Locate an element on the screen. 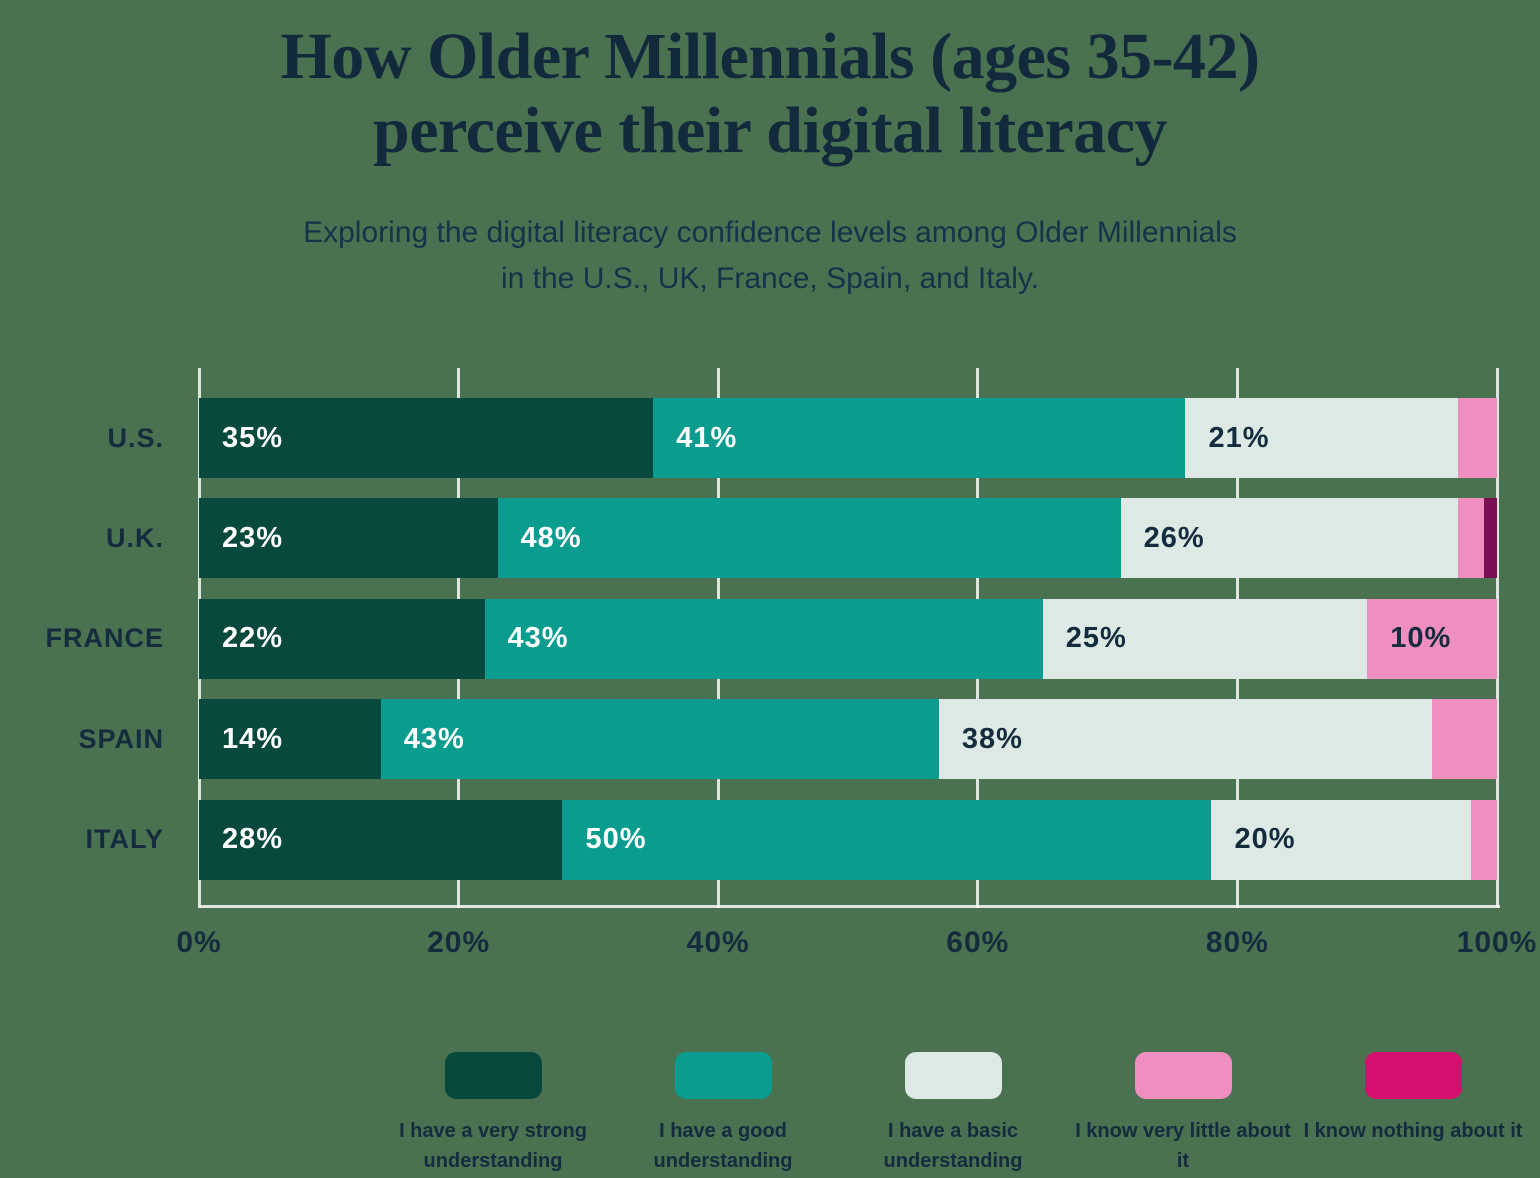 The image size is (1540, 1178). bar-value-label: 20% is located at coordinates (1265, 839).